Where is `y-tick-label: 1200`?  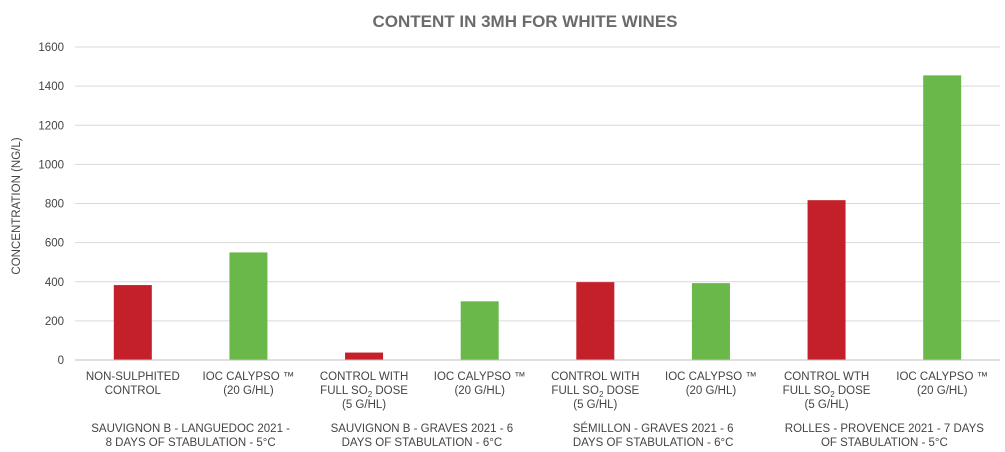
y-tick-label: 1200 is located at coordinates (51, 126).